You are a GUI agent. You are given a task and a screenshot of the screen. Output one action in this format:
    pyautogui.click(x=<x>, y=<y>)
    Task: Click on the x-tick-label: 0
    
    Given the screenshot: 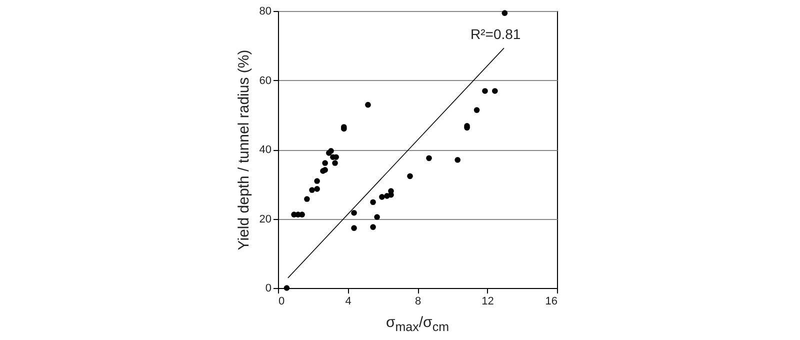 What is the action you would take?
    pyautogui.click(x=281, y=302)
    